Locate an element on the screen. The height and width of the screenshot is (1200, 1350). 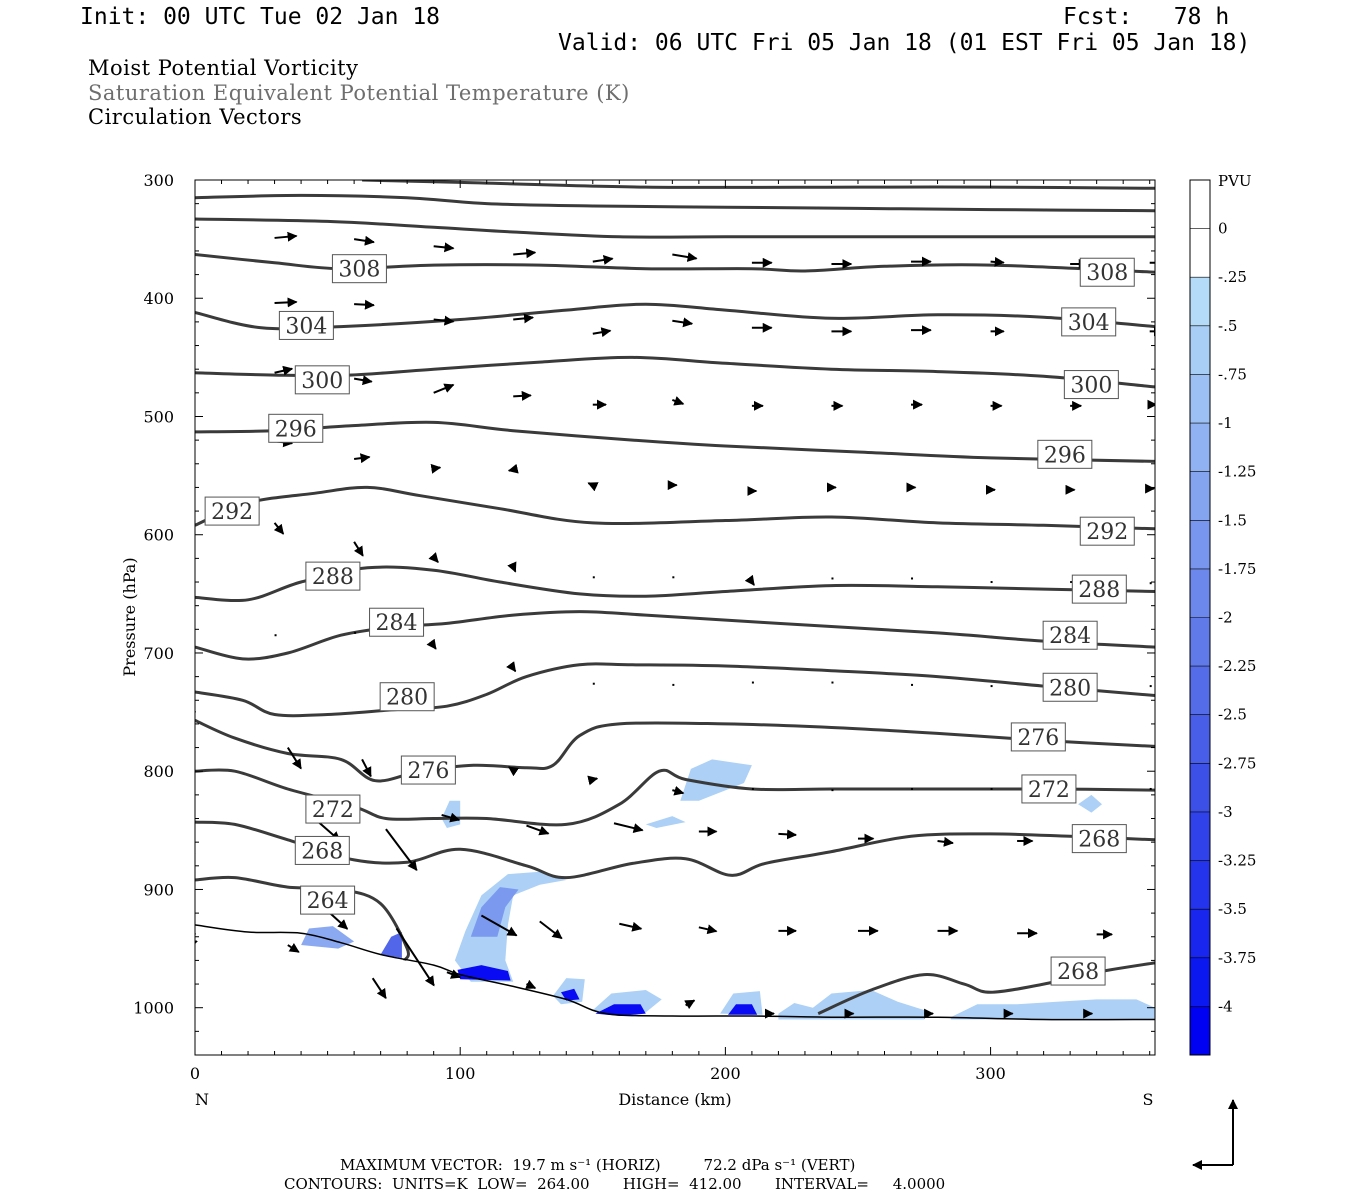
colorbar-tick-label: -.5 is located at coordinates (1227, 326).